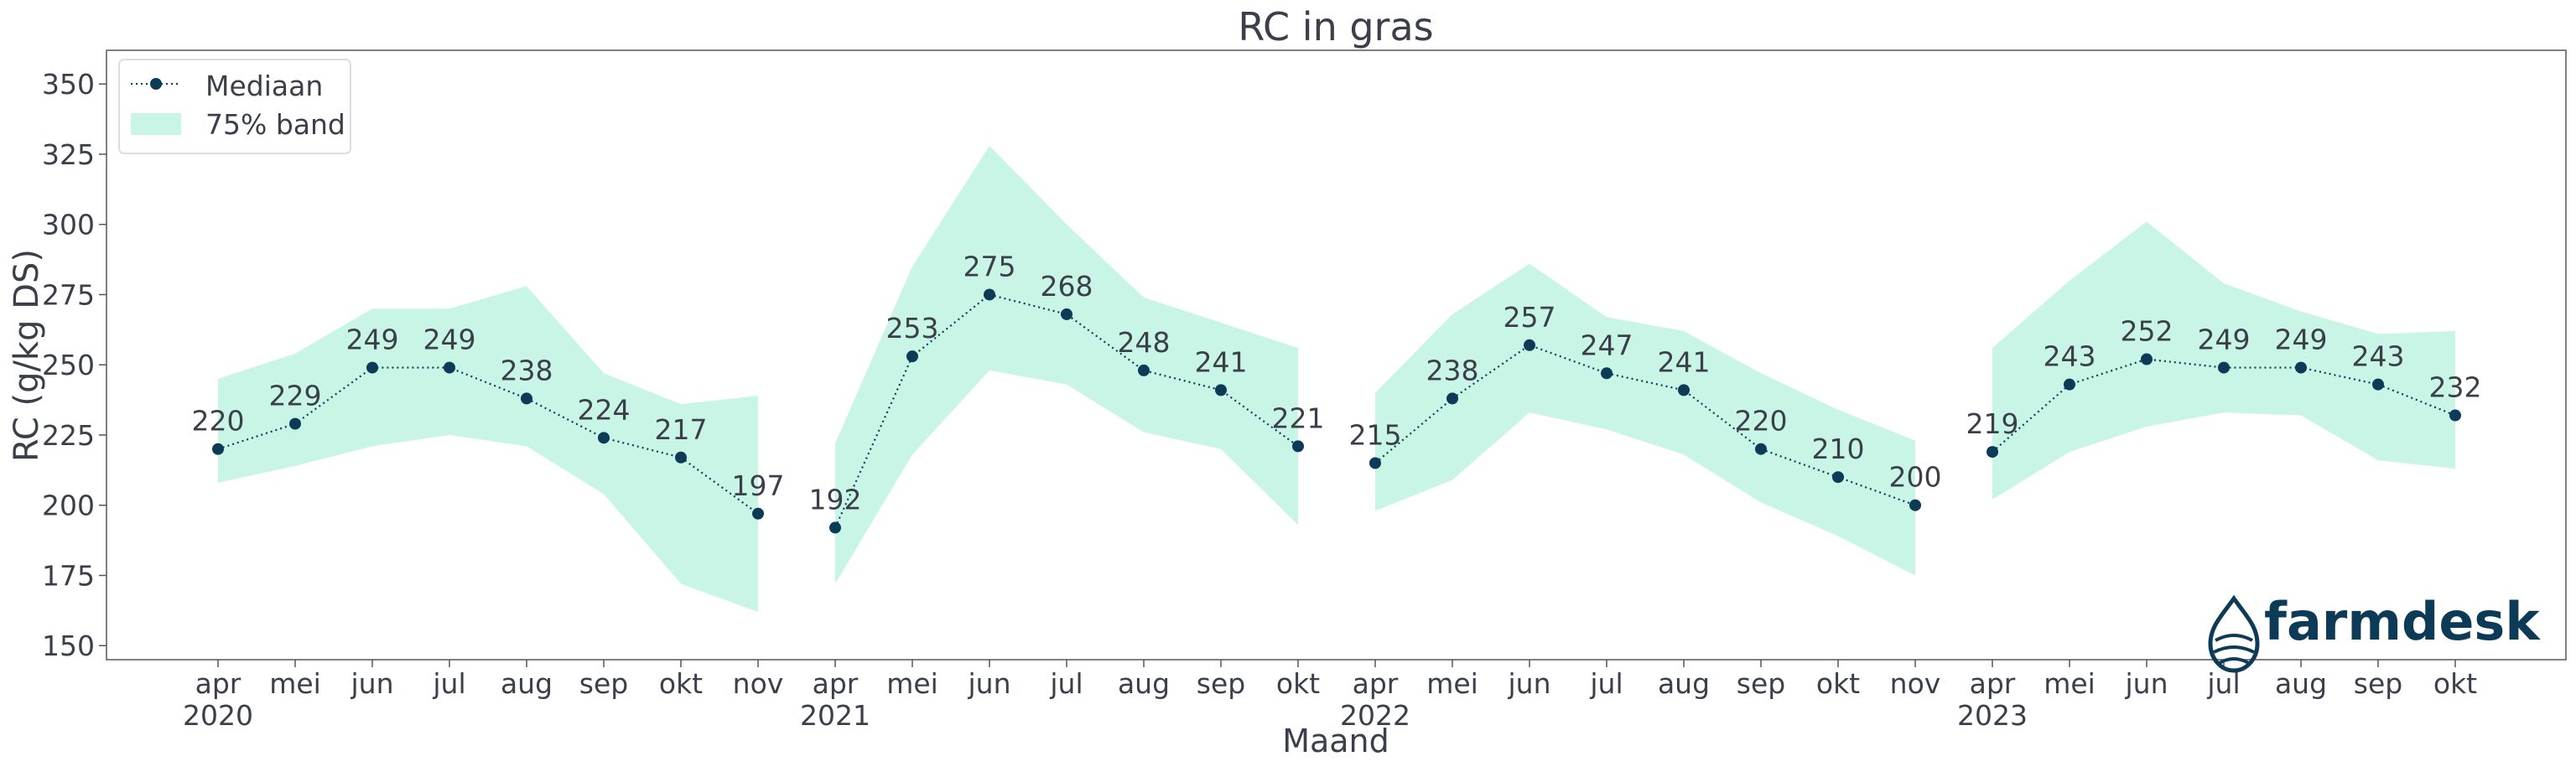  Describe the element at coordinates (1992, 715) in the screenshot. I see `x-year-label: 2023` at that location.